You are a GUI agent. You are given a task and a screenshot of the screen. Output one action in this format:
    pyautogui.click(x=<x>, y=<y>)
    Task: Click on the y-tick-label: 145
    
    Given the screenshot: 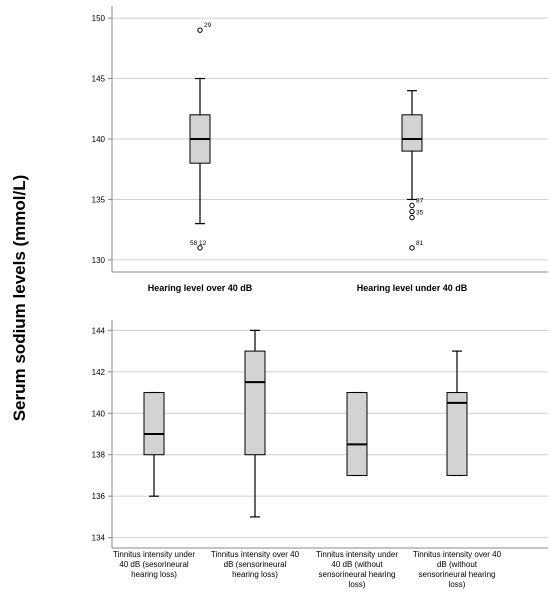 What is the action you would take?
    pyautogui.click(x=99, y=79)
    